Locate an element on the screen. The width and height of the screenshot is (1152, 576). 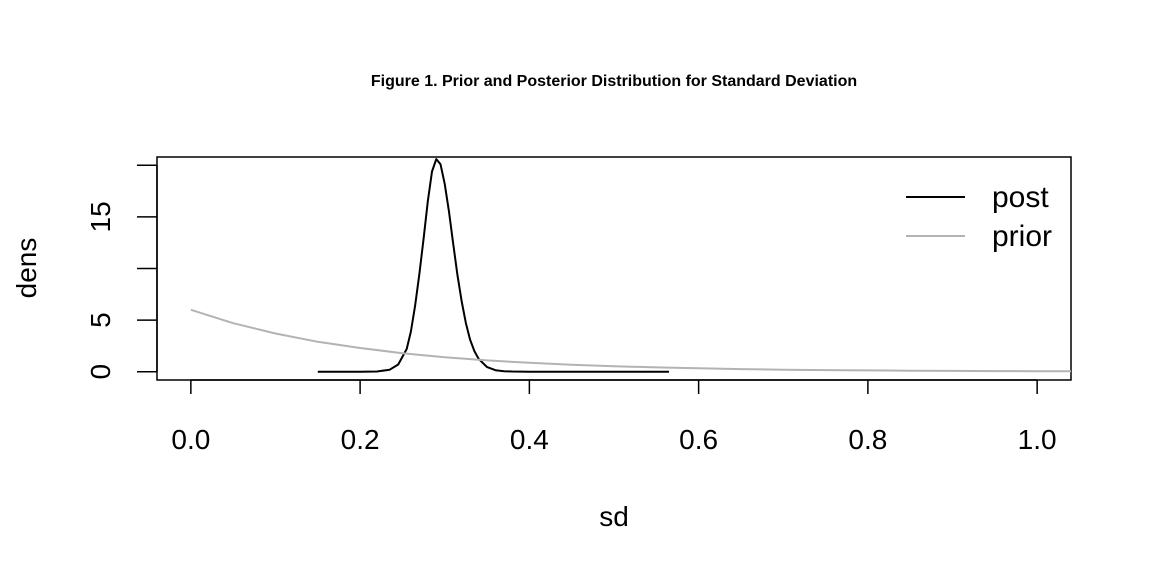
series-line-prior is located at coordinates (631, 340).